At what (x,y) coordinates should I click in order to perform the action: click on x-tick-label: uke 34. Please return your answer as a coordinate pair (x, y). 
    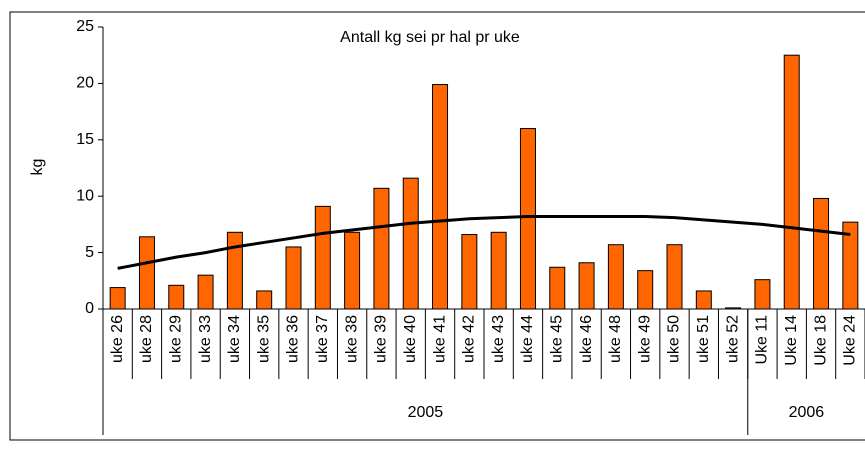
    Looking at the image, I should click on (234, 339).